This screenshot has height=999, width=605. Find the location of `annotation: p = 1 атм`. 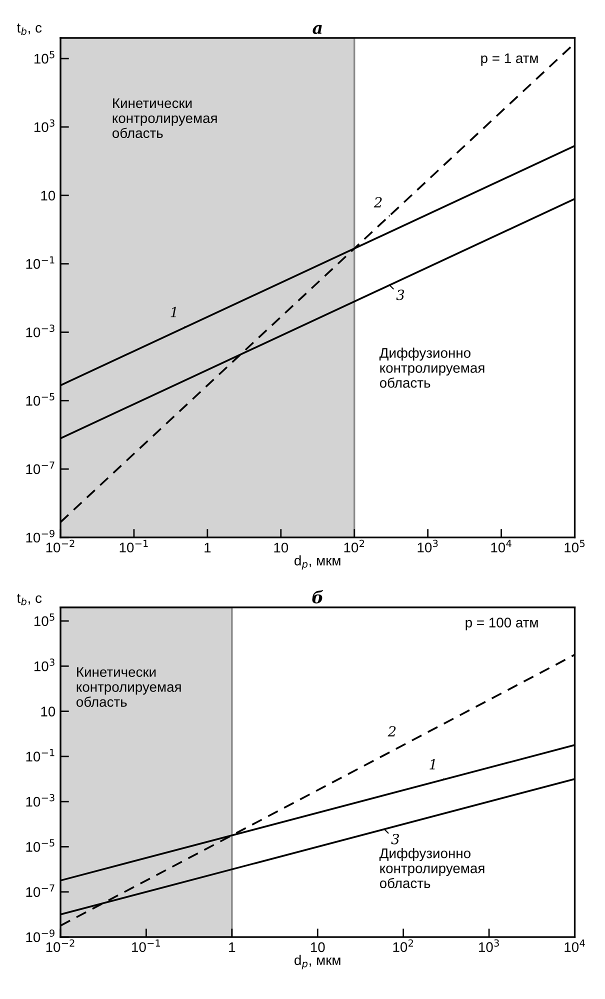

annotation: p = 1 атм is located at coordinates (509, 59).